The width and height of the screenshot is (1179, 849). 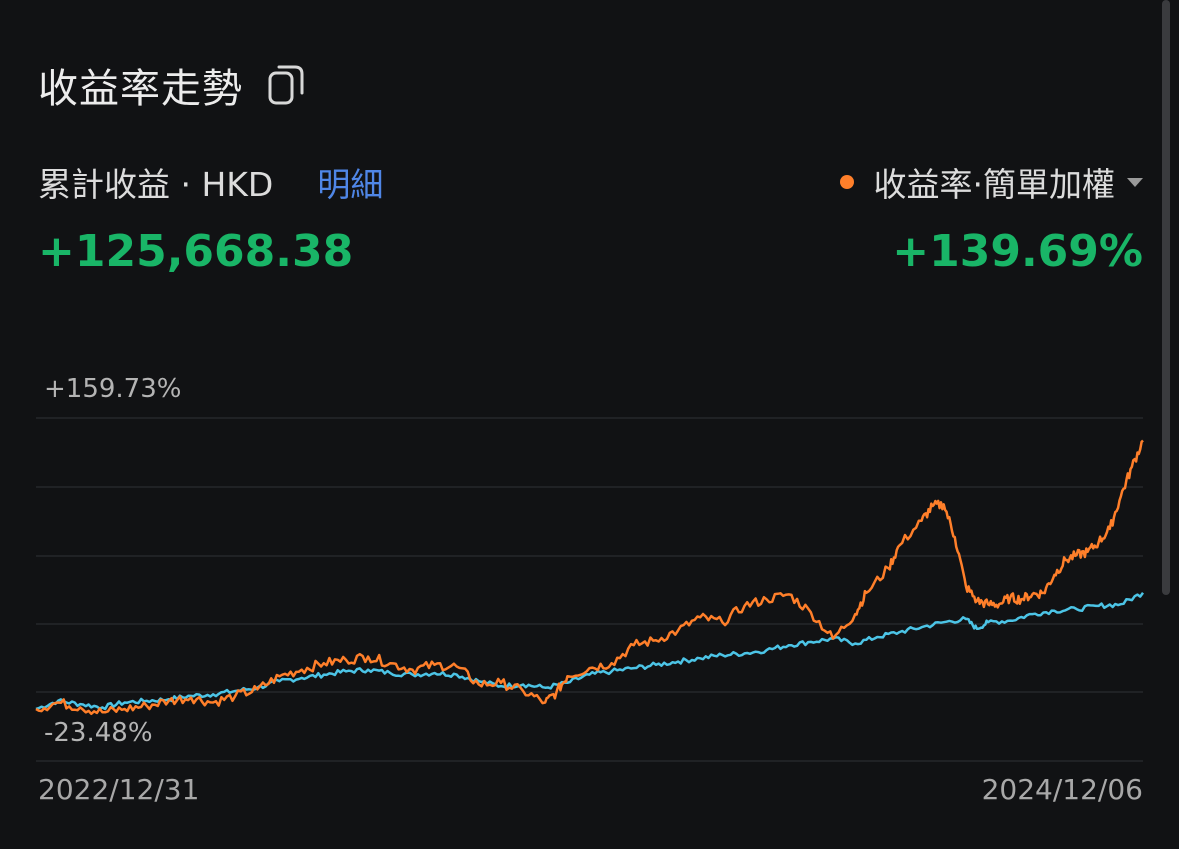 What do you see at coordinates (196, 251) in the screenshot?
I see `cumulative-value: +125,668.38` at bounding box center [196, 251].